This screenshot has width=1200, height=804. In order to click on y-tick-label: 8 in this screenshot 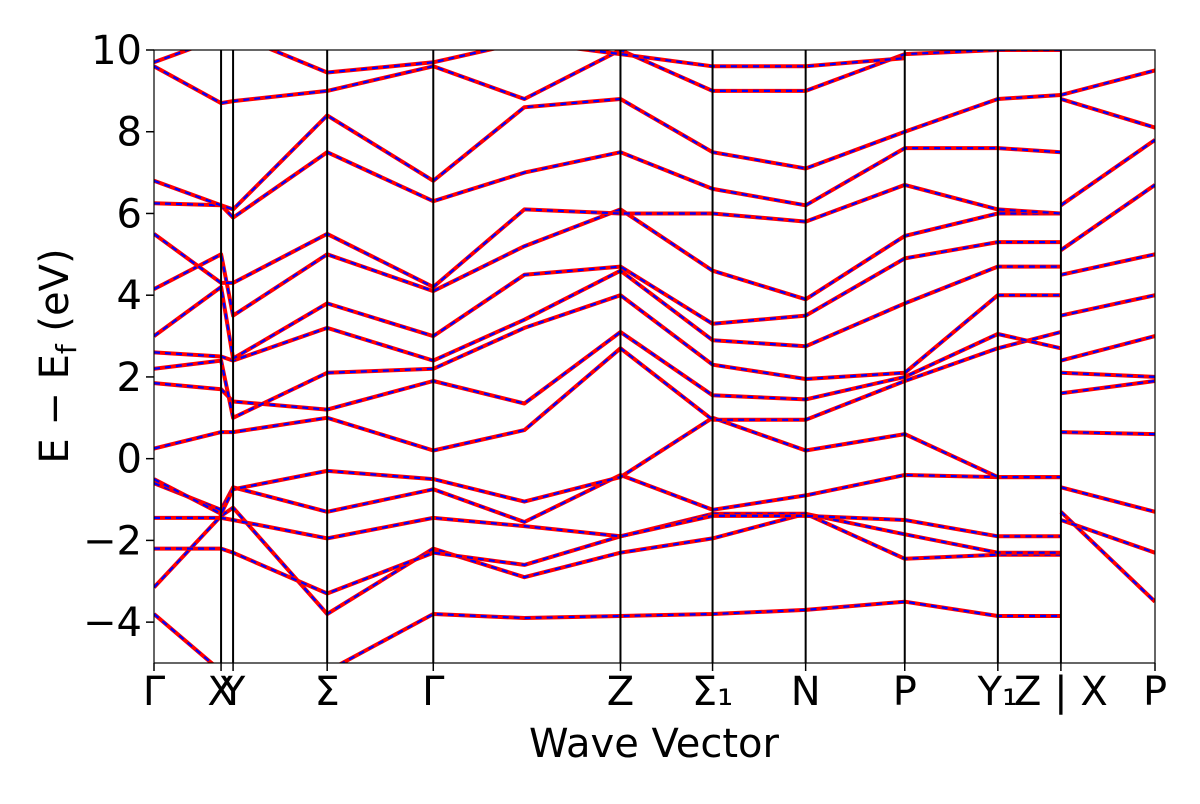, I will do `click(129, 133)`.